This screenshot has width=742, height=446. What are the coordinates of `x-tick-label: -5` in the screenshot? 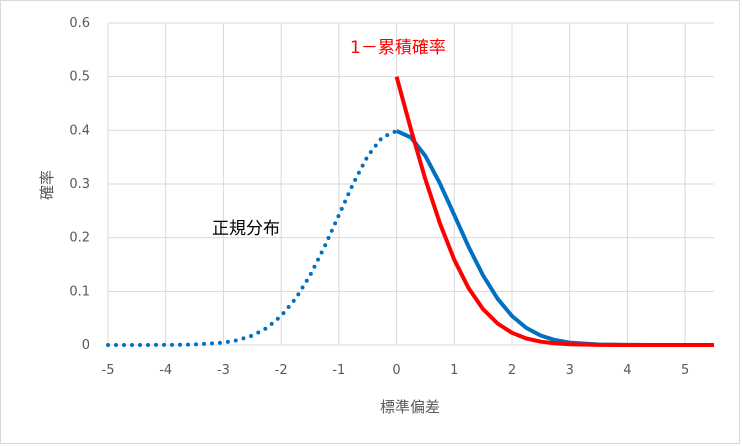 It's located at (108, 370).